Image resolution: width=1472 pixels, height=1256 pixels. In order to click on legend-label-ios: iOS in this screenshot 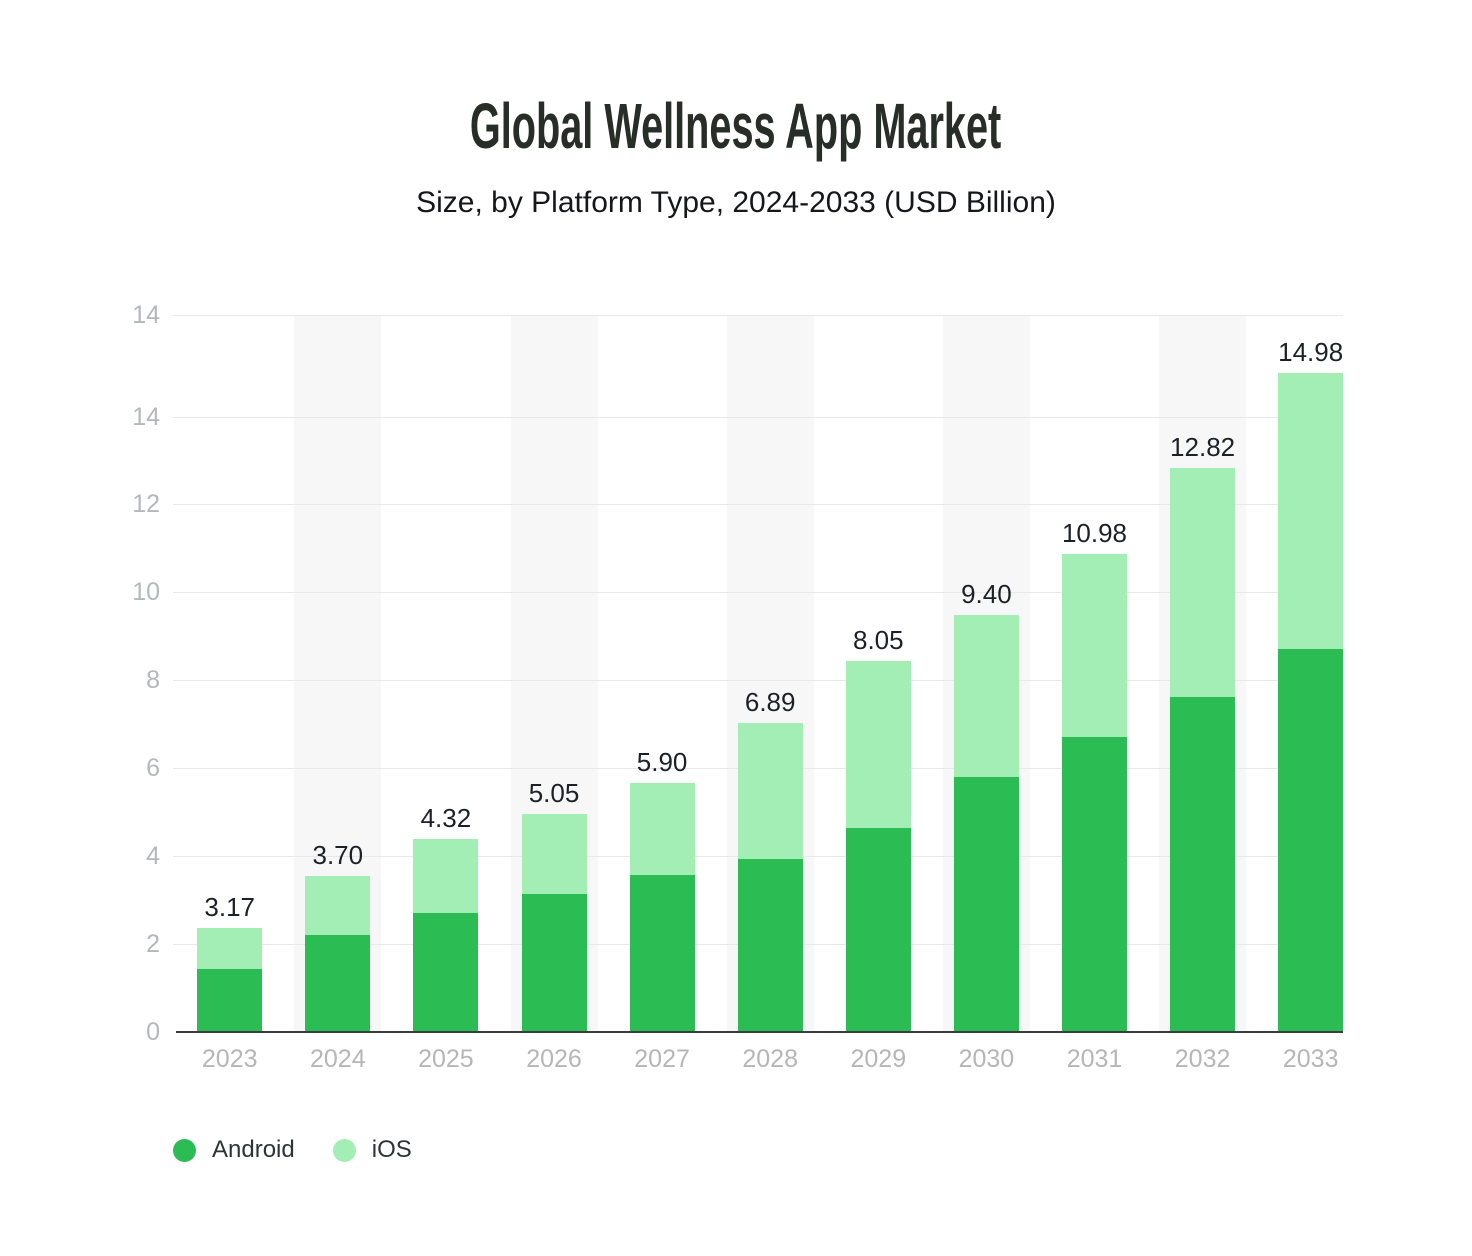, I will do `click(391, 1149)`.